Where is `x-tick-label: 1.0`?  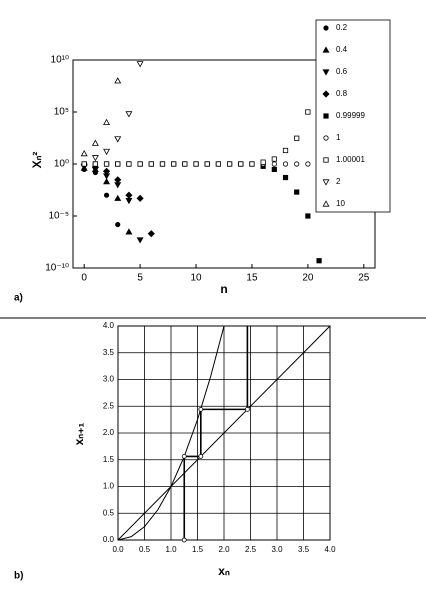 x-tick-label: 1.0 is located at coordinates (171, 549).